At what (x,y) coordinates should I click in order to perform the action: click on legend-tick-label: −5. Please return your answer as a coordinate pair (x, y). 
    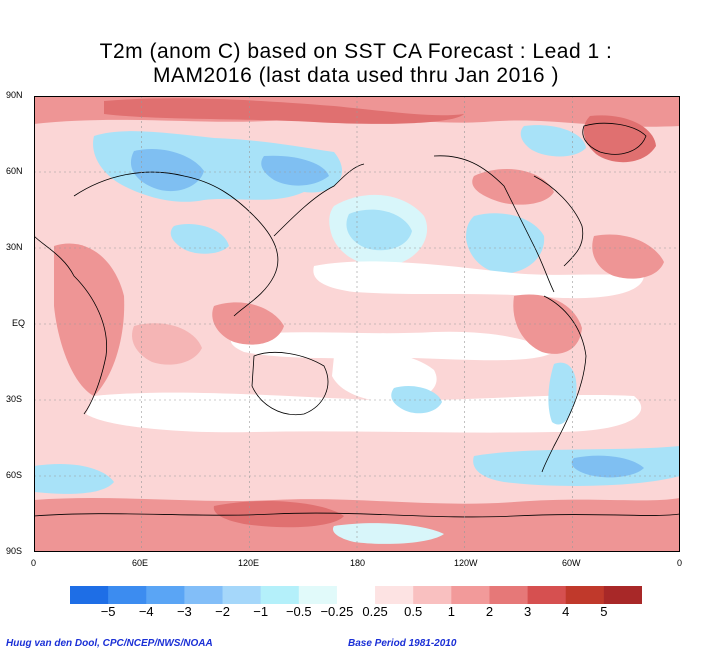
    Looking at the image, I should click on (108, 611).